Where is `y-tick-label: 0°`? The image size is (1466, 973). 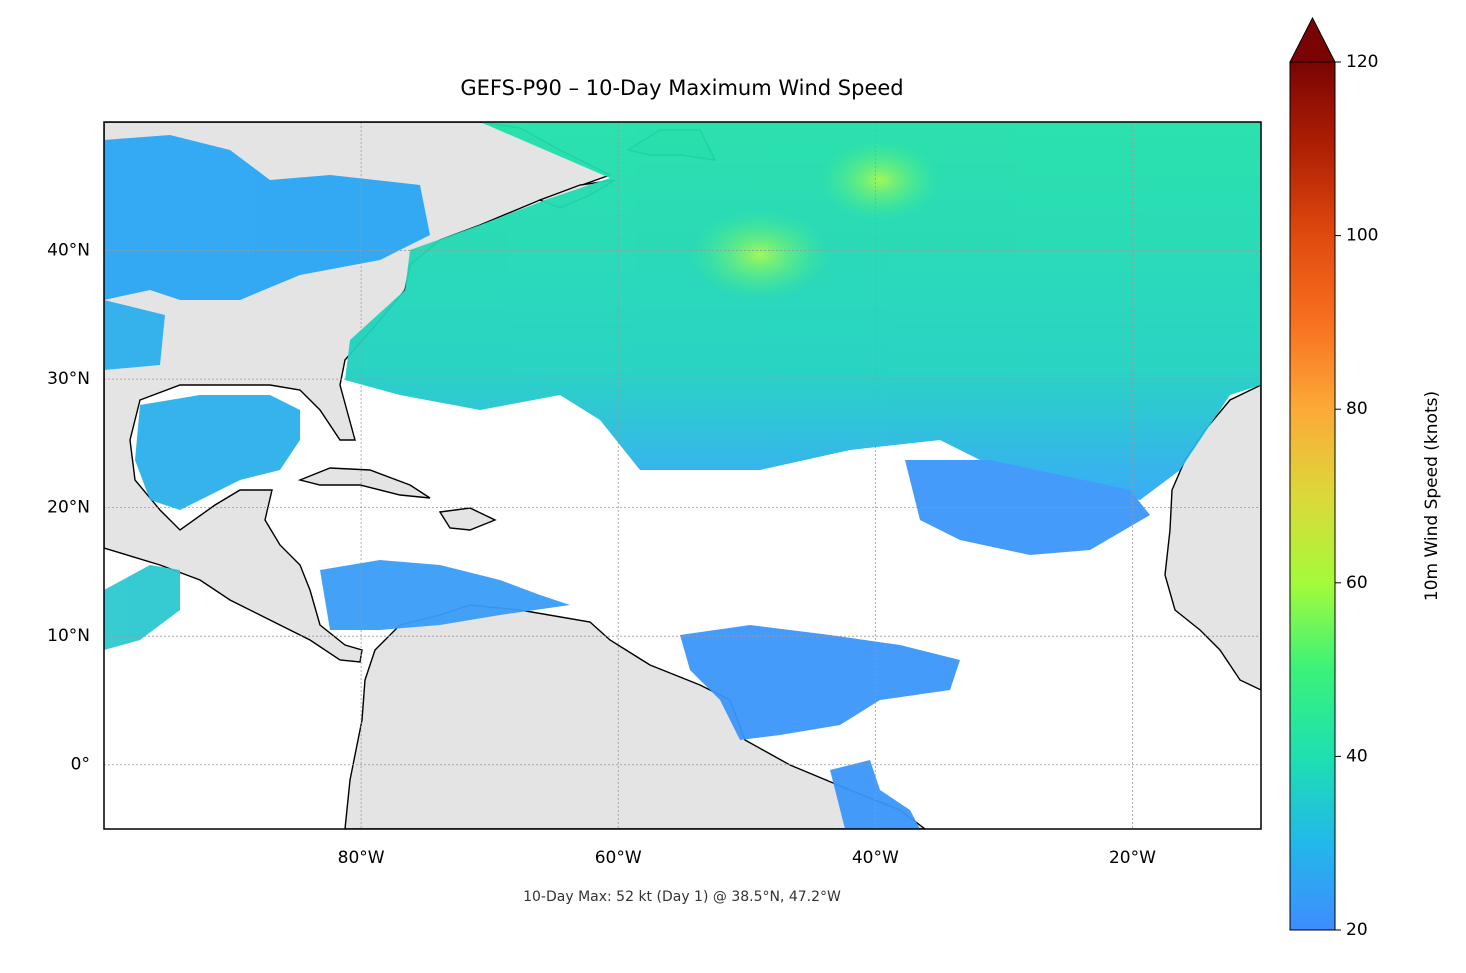
y-tick-label: 0° is located at coordinates (80, 765).